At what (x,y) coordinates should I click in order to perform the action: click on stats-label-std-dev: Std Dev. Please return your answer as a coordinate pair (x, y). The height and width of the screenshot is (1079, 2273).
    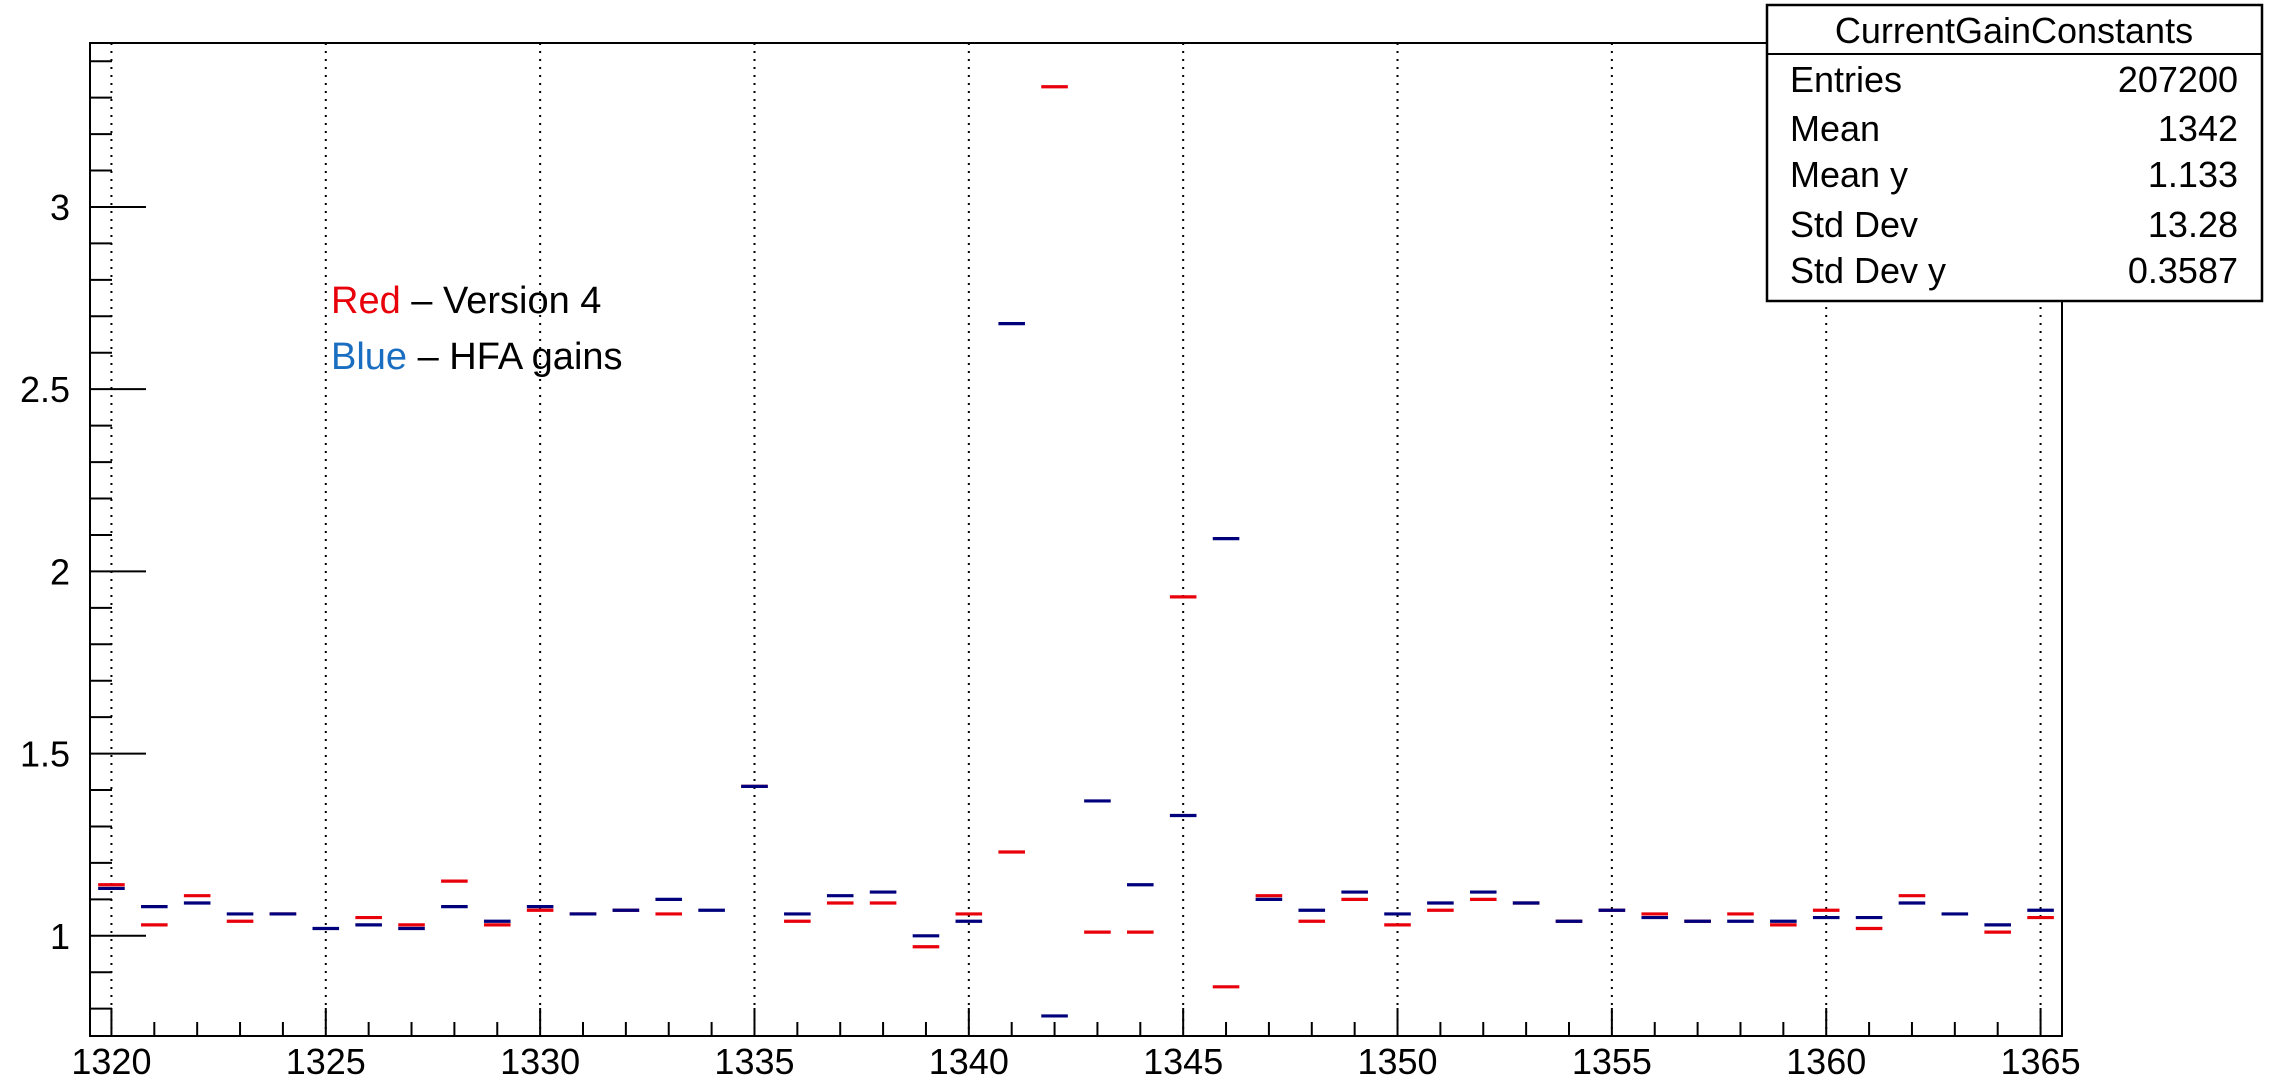
    Looking at the image, I should click on (1854, 224).